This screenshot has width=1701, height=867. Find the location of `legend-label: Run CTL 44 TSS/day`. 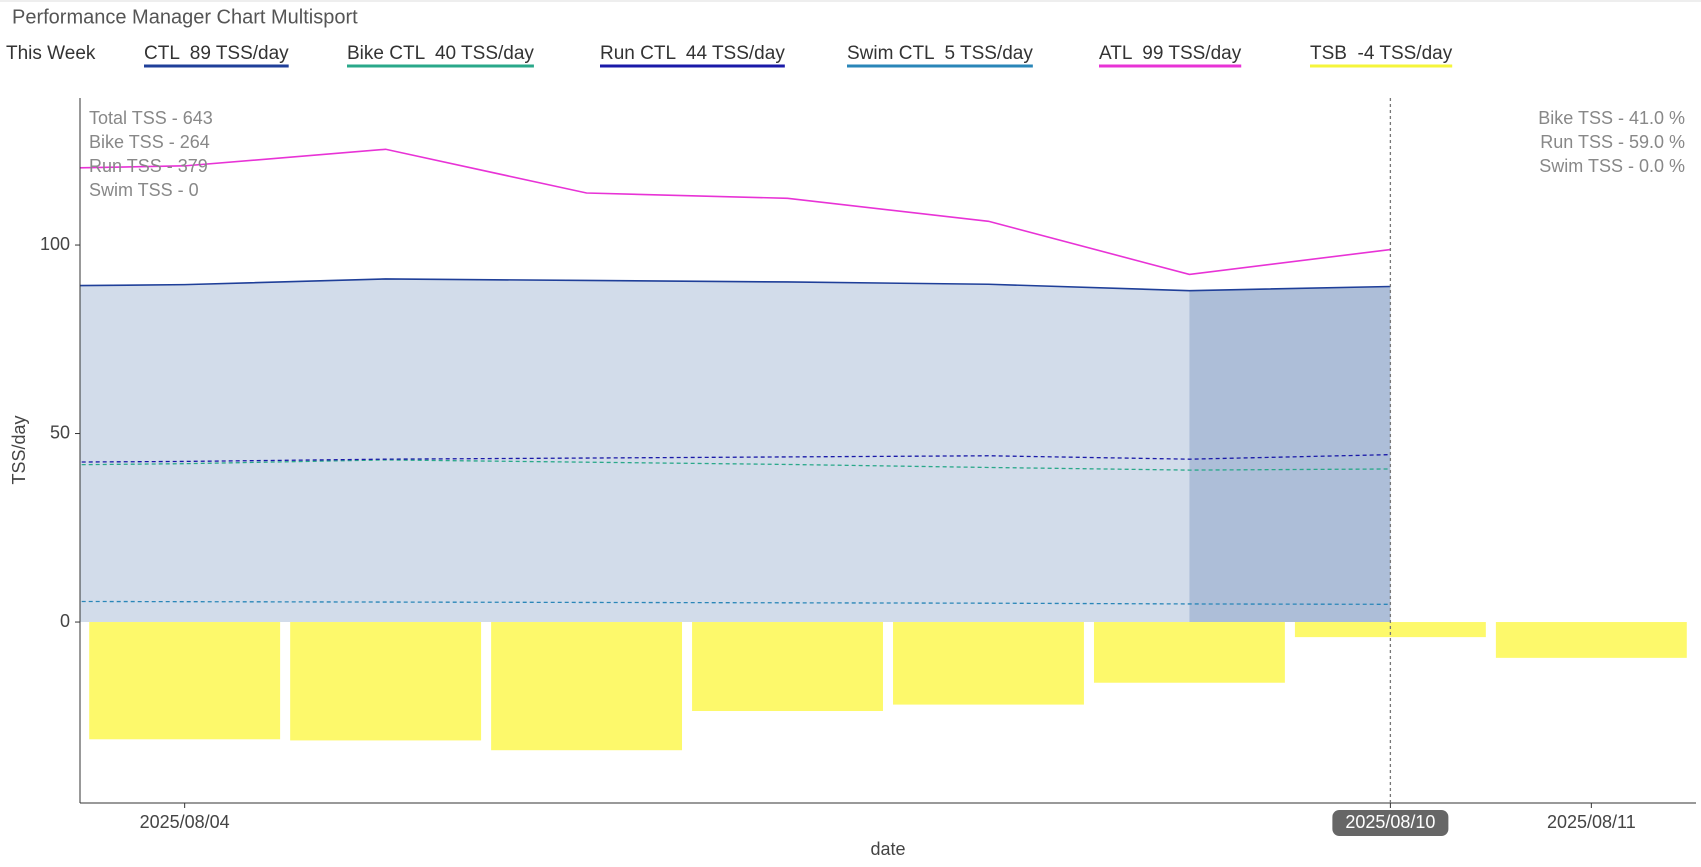

legend-label: Run CTL 44 TSS/day is located at coordinates (692, 53).